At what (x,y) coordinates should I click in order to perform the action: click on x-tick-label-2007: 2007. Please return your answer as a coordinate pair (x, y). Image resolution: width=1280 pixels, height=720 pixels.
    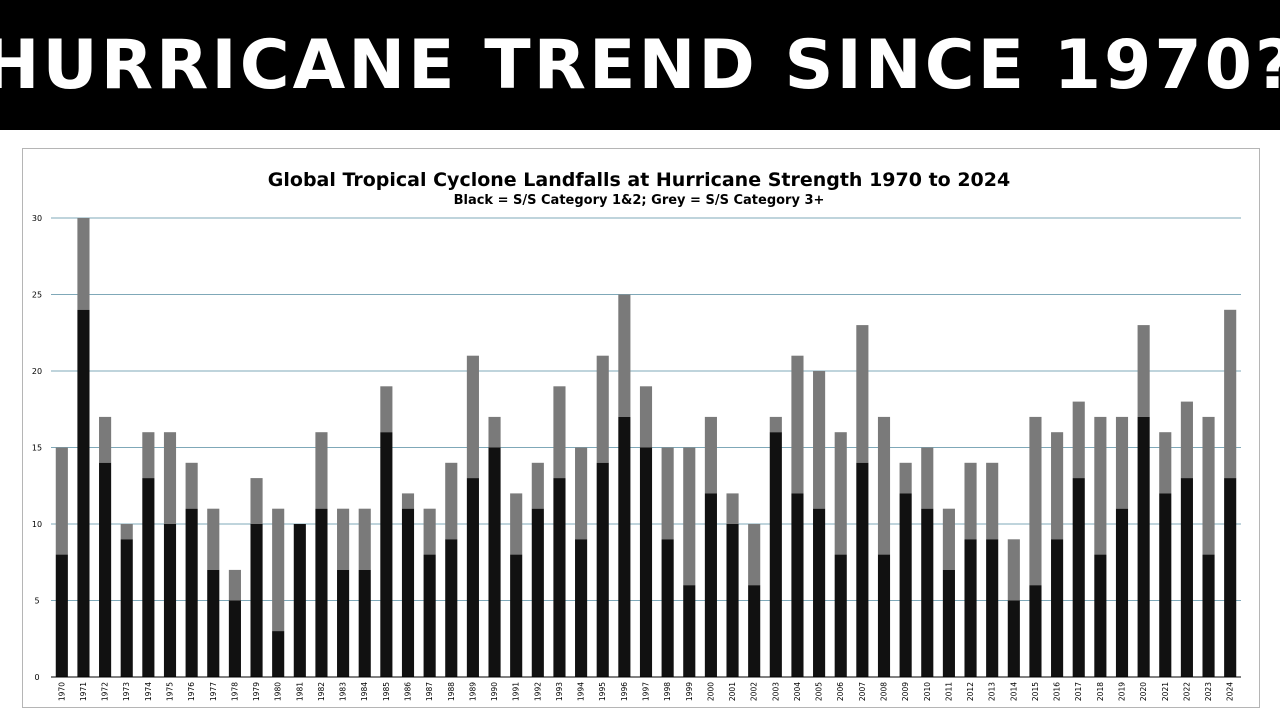
    Looking at the image, I should click on (862, 691).